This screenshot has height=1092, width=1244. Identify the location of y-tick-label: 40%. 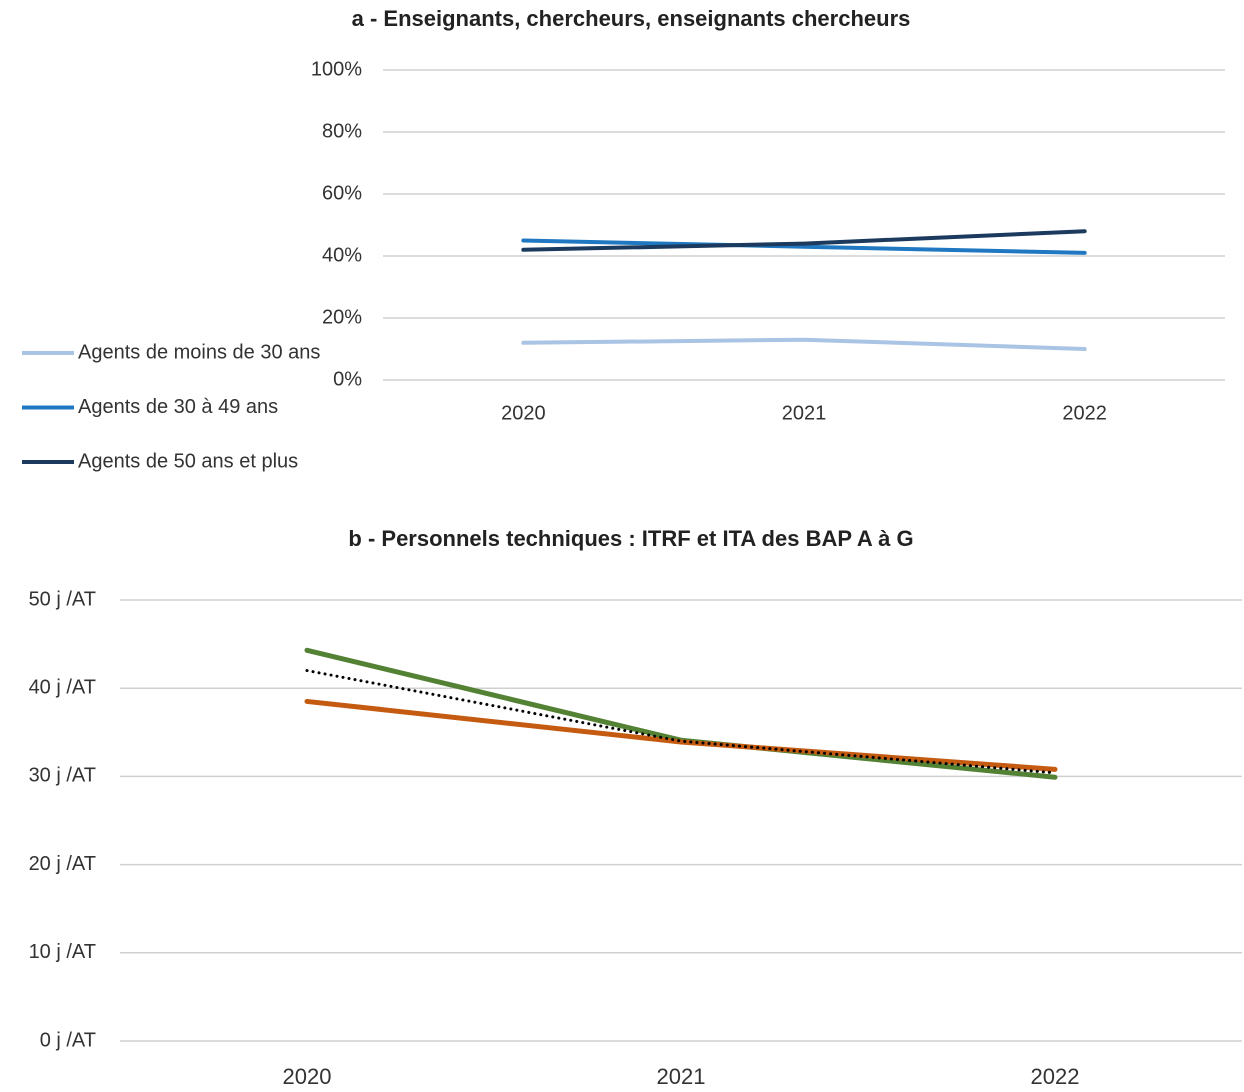
(342, 255).